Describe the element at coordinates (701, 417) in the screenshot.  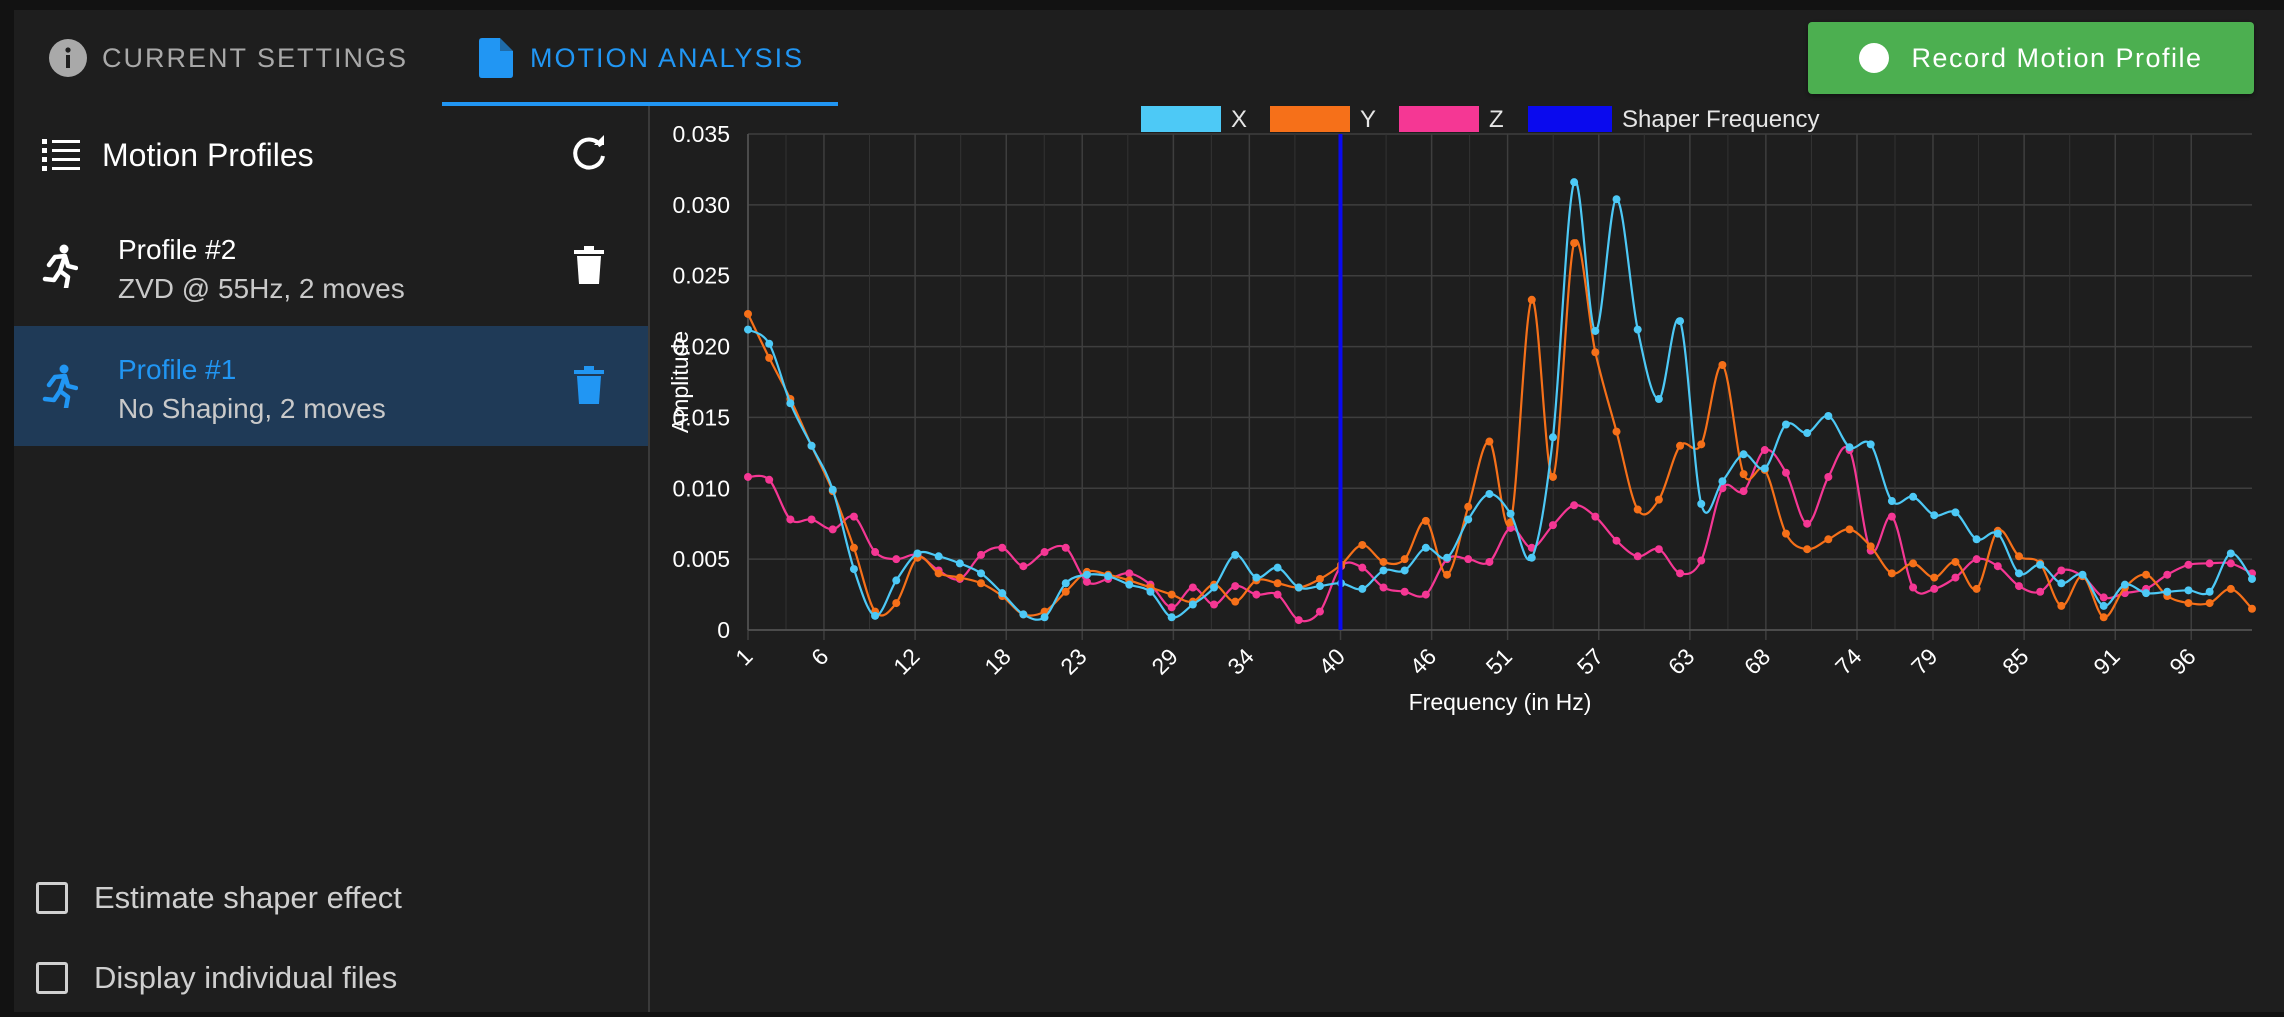
I see `y-tick-label: 0.015` at that location.